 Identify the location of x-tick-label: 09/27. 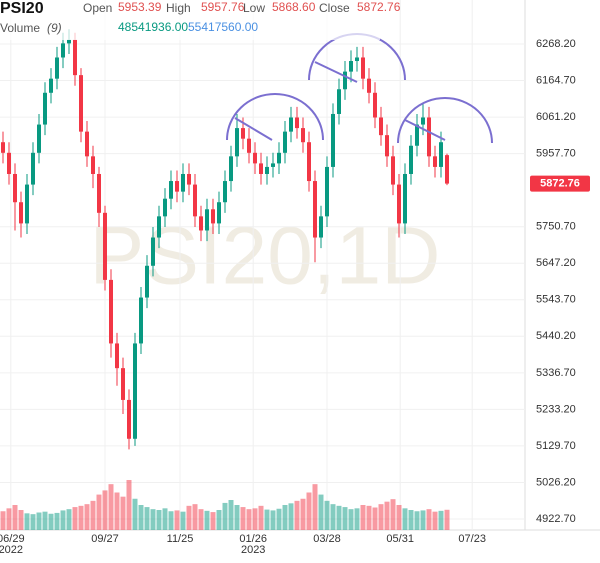
(105, 539).